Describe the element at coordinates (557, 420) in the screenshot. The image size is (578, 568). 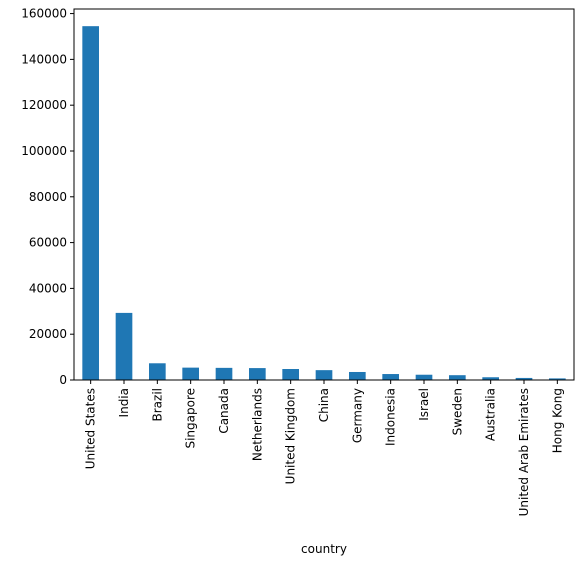
I see `x-tick-label: Hong Kong` at that location.